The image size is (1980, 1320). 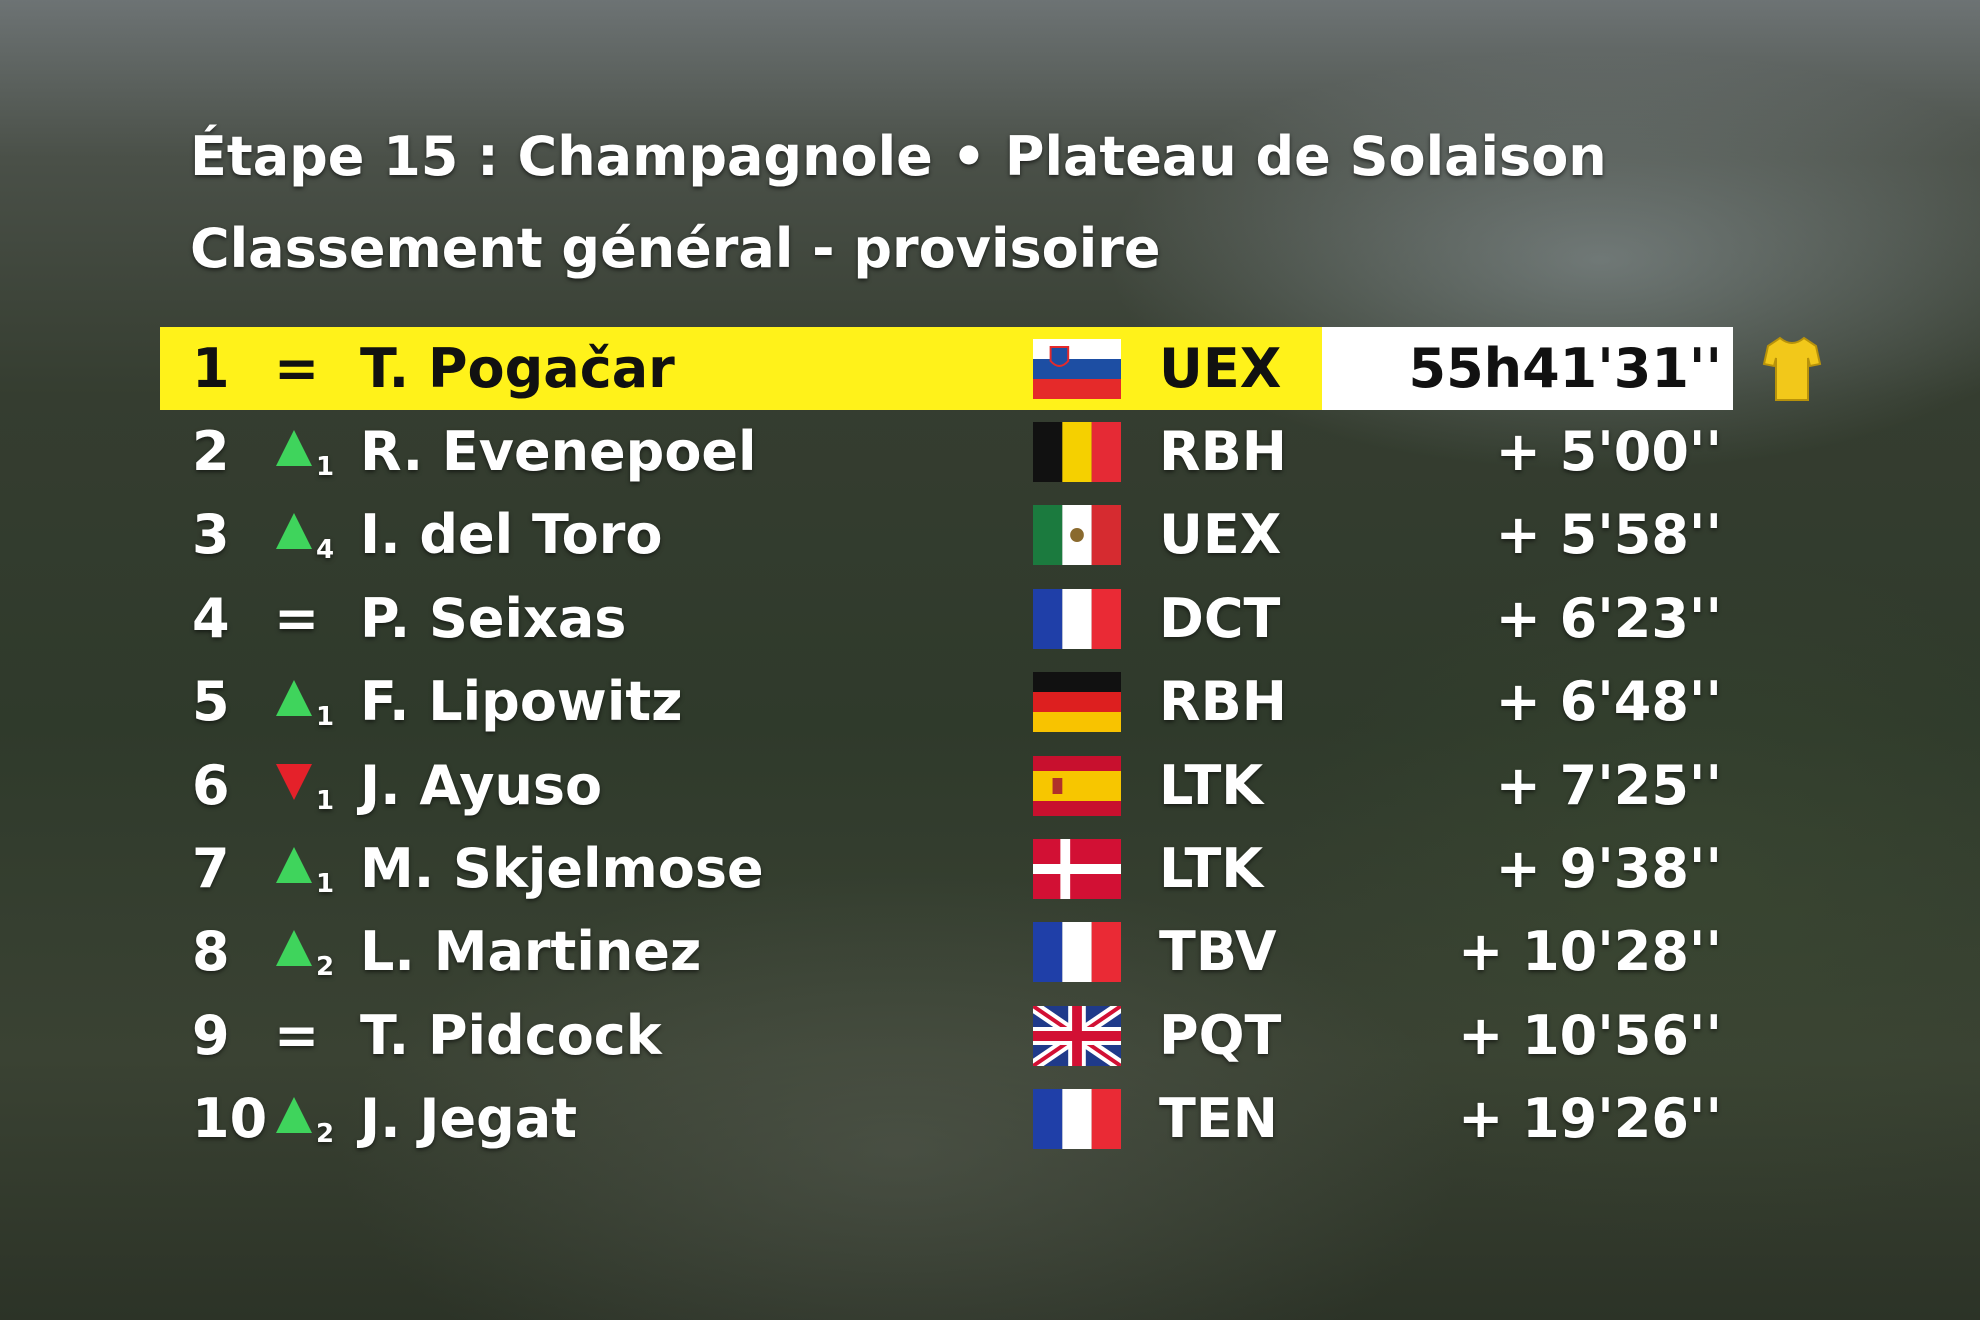 I want to click on down-arrow, so click(x=294, y=781).